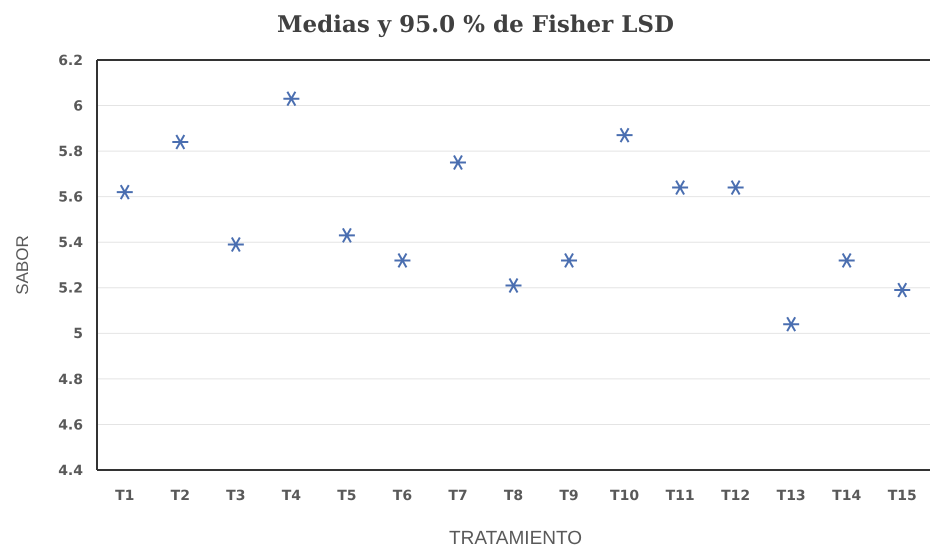 Image resolution: width=934 pixels, height=554 pixels. I want to click on x-axis-title: TRATAMIENTO, so click(515, 538).